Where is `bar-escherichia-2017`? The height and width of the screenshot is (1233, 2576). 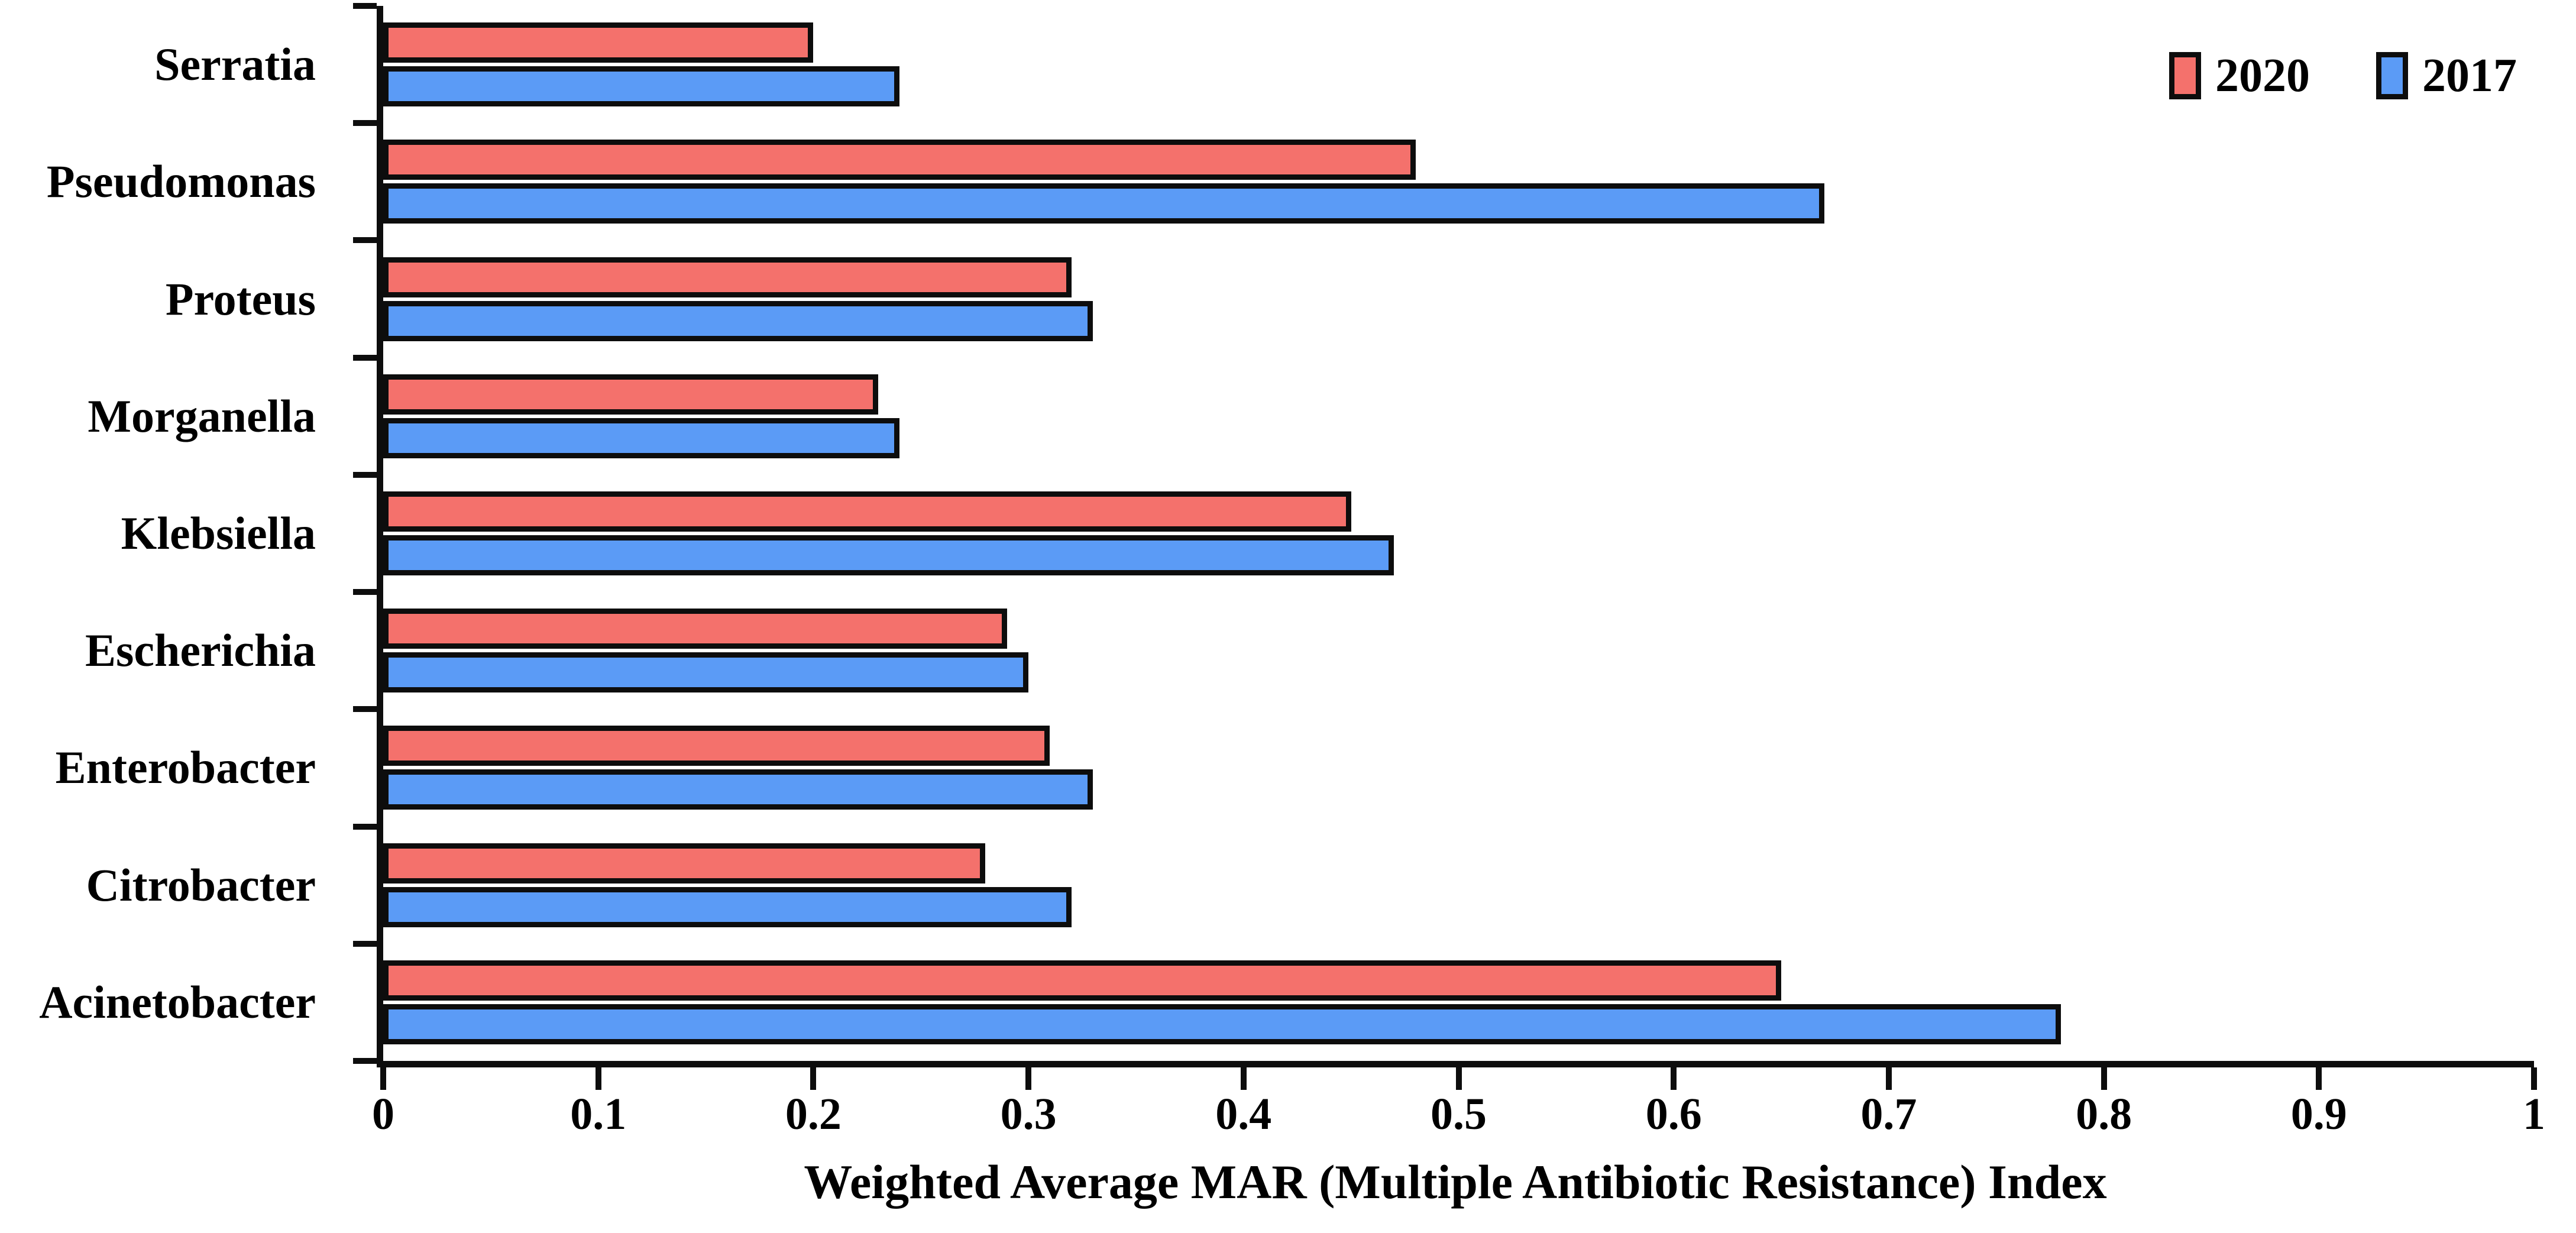 bar-escherichia-2017 is located at coordinates (706, 672).